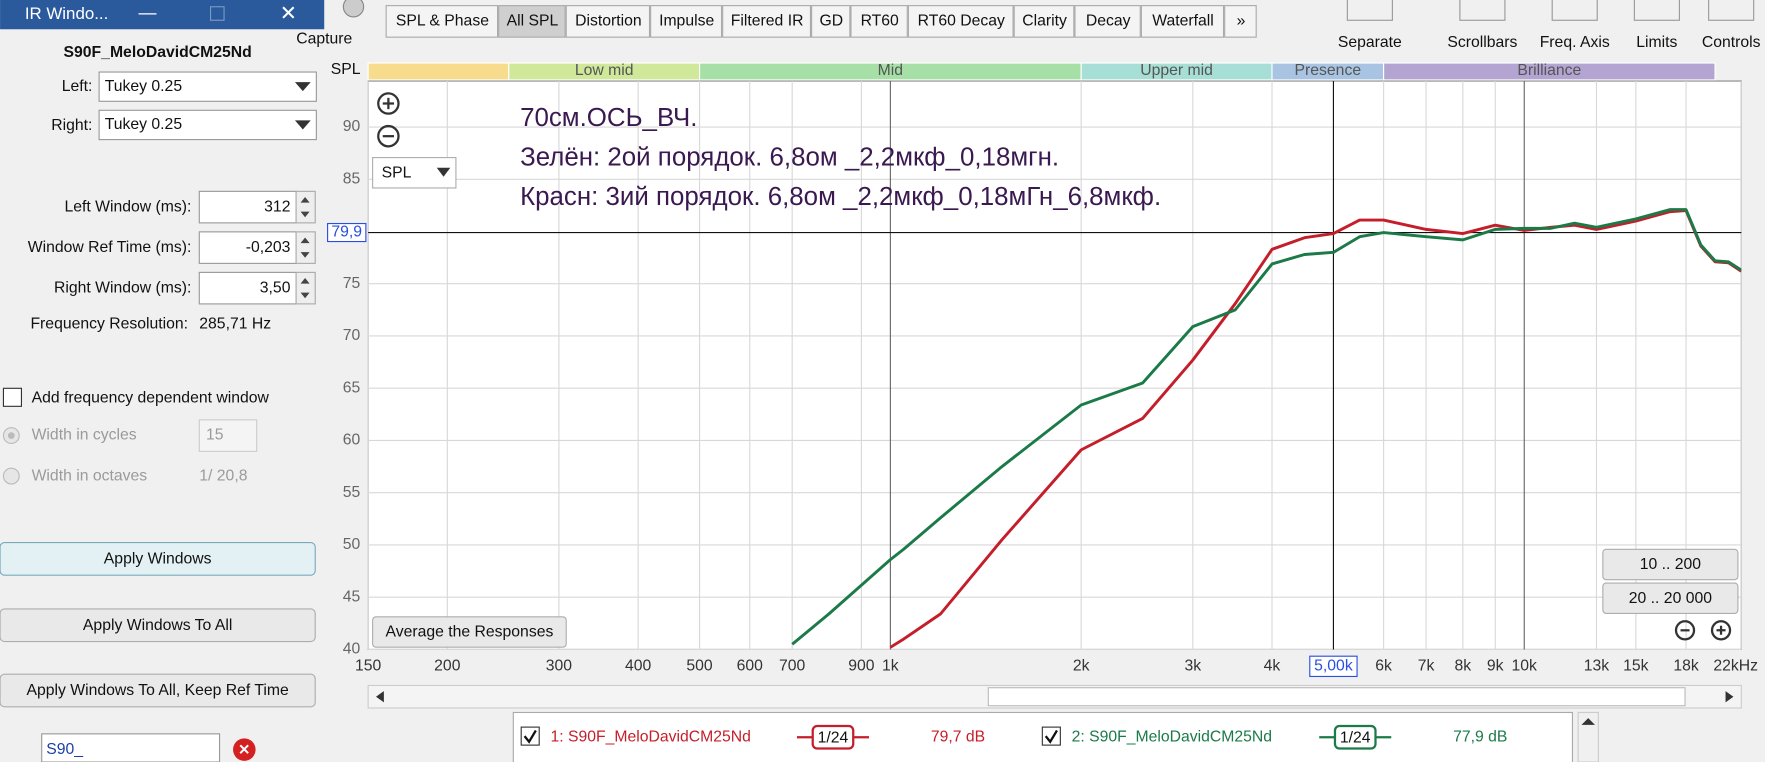  I want to click on minimize: —, so click(148, 12).